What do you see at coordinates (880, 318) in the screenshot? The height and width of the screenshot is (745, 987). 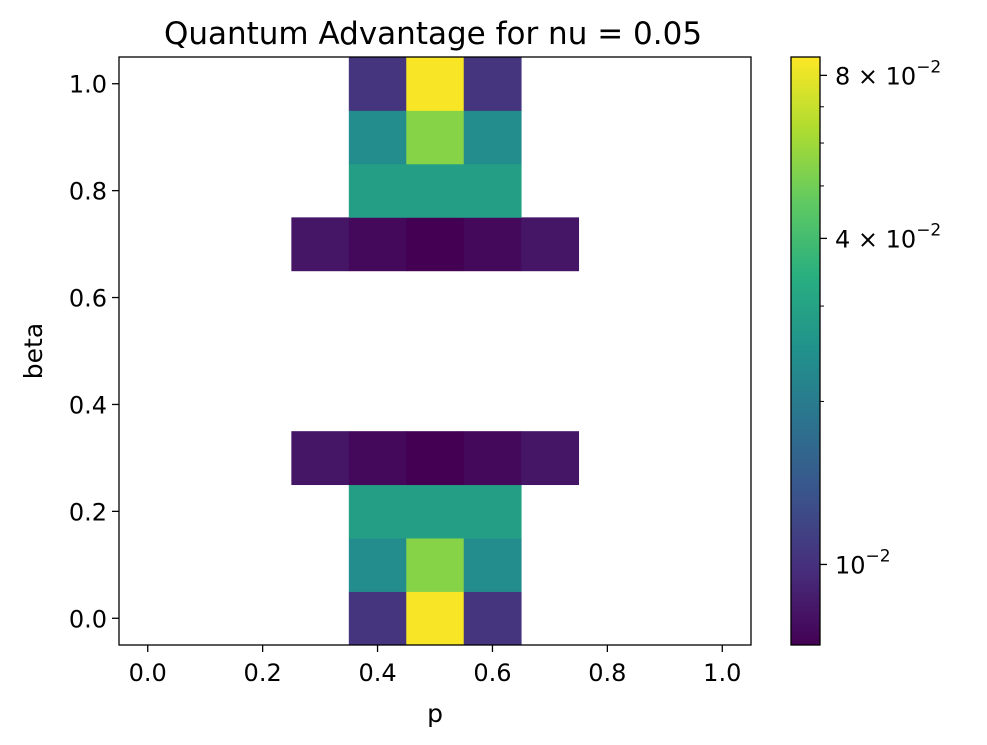 I see `colorbar-ticks: 8 × 10−2 4 × 10−2 10−2` at bounding box center [880, 318].